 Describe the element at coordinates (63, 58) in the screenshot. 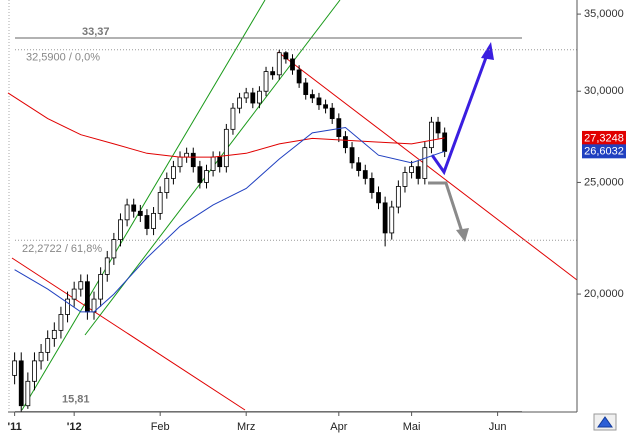

I see `level-label: 32,5900 / 0,0%` at that location.